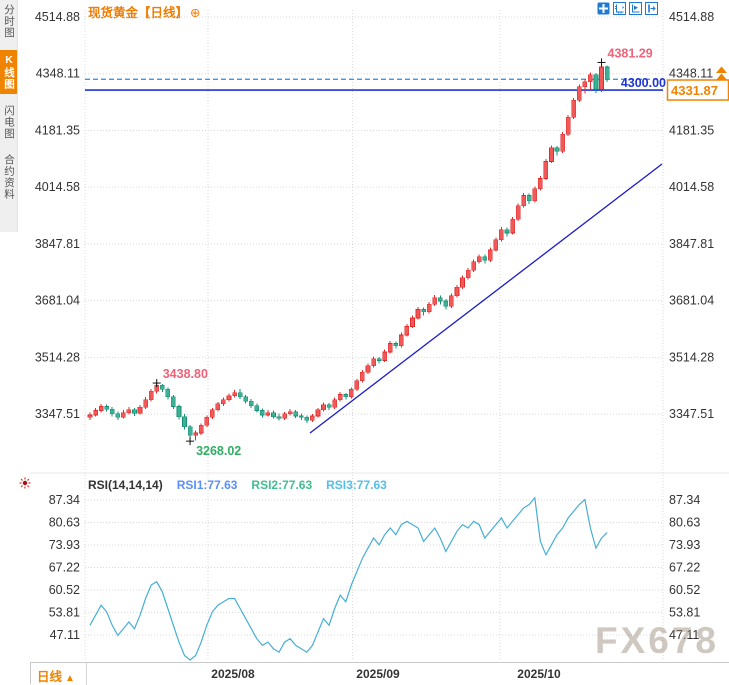 The image size is (729, 685). I want to click on rsi-tick-label: 87.34, so click(64, 500).